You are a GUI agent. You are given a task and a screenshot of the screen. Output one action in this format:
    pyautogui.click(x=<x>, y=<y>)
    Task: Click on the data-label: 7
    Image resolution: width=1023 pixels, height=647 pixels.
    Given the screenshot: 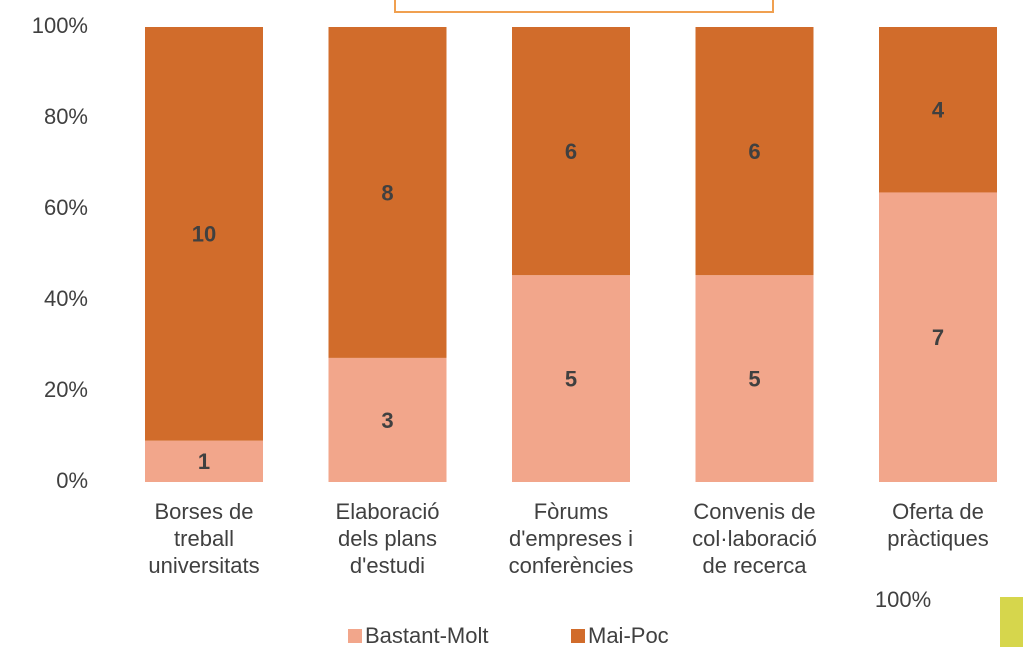 What is the action you would take?
    pyautogui.click(x=938, y=337)
    